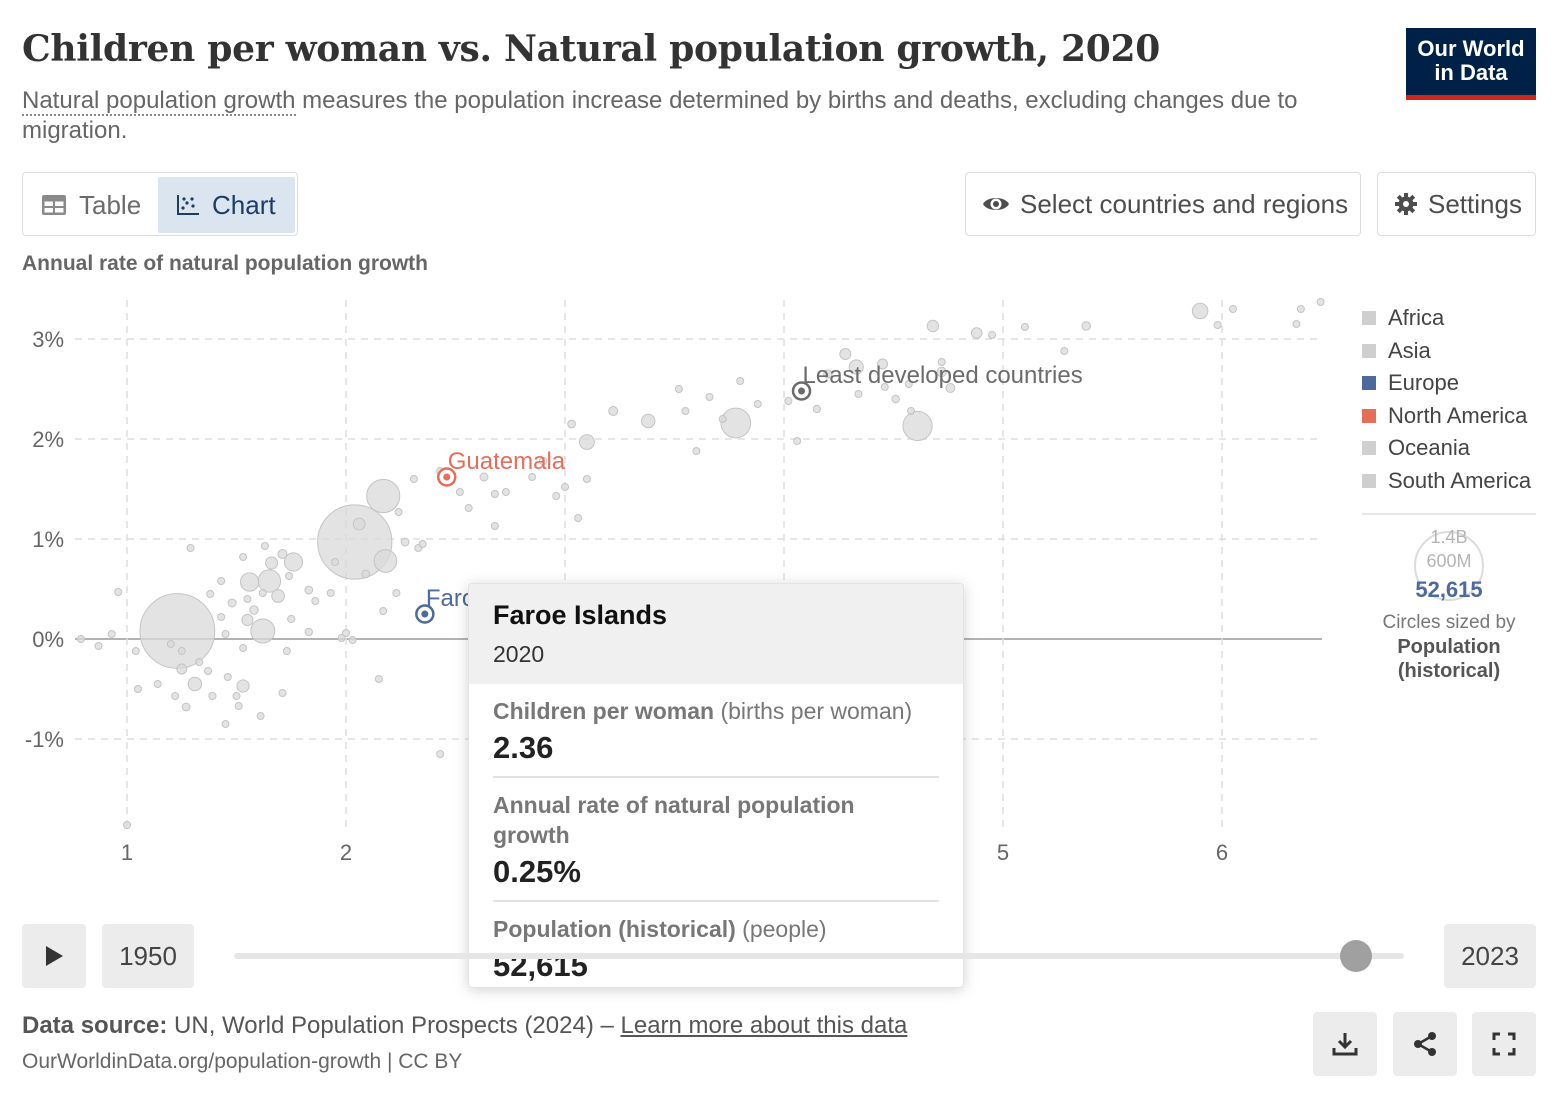 This screenshot has width=1560, height=1102. I want to click on x-tick-label: 5, so click(1003, 852).